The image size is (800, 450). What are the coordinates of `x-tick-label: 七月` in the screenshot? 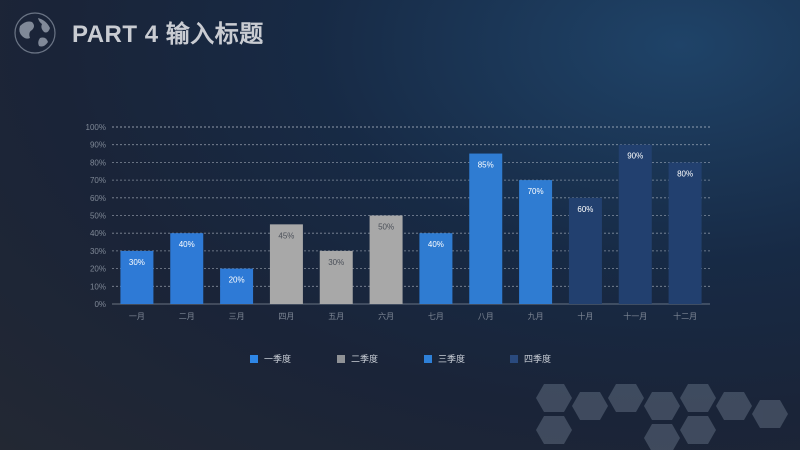 It's located at (436, 316).